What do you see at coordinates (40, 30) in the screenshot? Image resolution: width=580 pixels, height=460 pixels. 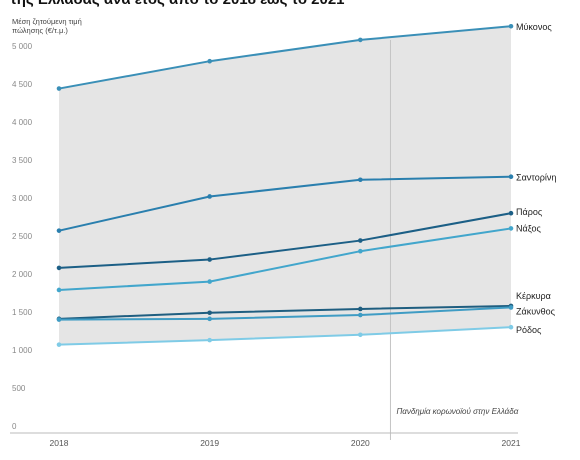 I see `y-axis-label-line-2: πώλησης (€/τ.μ.)` at bounding box center [40, 30].